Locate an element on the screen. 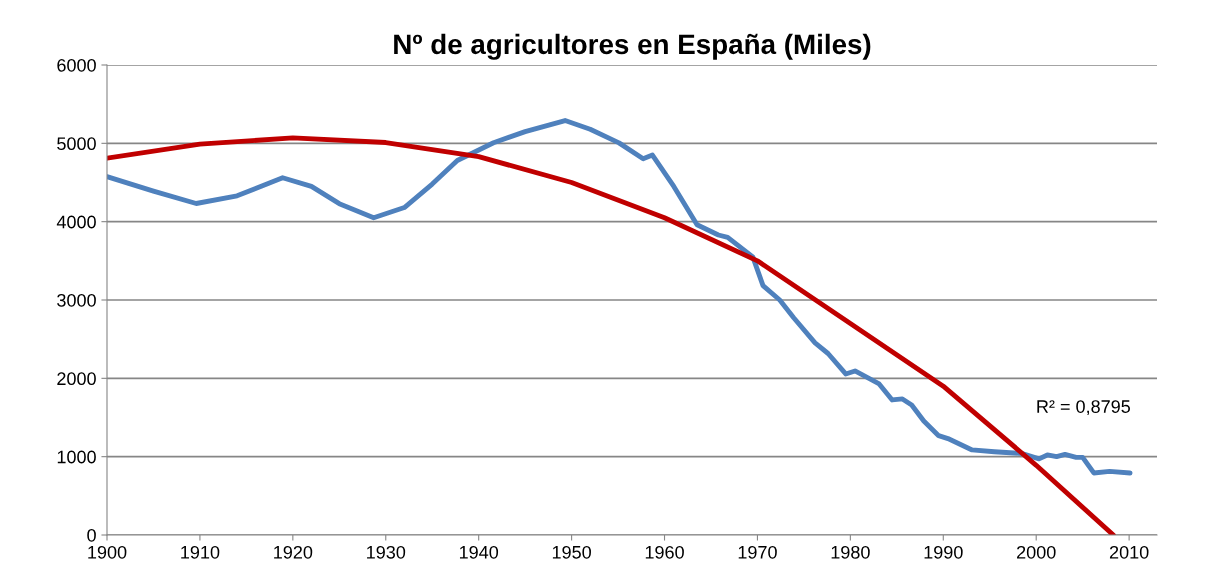 Image resolution: width=1208 pixels, height=585 pixels. x-tick-label: 1970 is located at coordinates (757, 552).